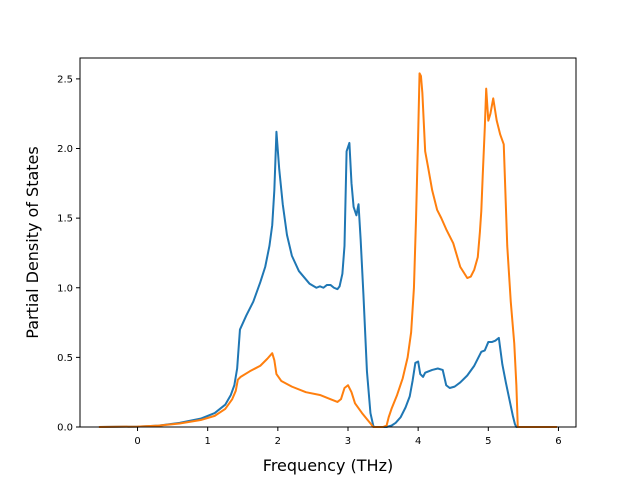 Image resolution: width=640 pixels, height=480 pixels. Describe the element at coordinates (558, 441) in the screenshot. I see `x-tick-label: 6` at that location.